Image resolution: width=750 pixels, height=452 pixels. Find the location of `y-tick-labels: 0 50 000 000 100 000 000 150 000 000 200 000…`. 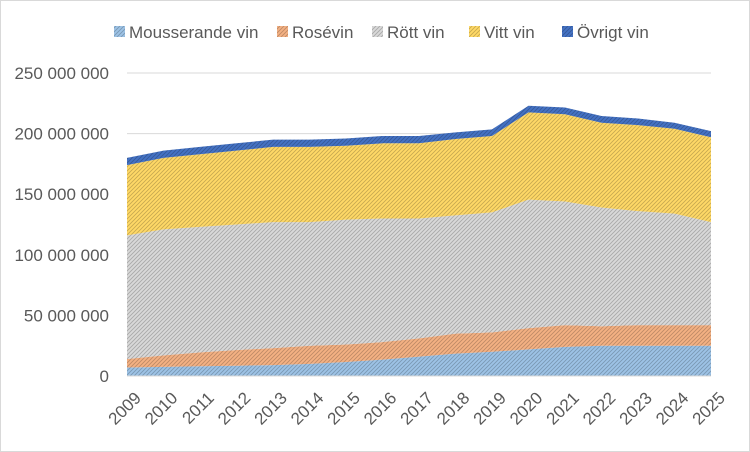

y-tick-labels: 0 50 000 000 100 000 000 150 000 000 200 000… is located at coordinates (61, 225).